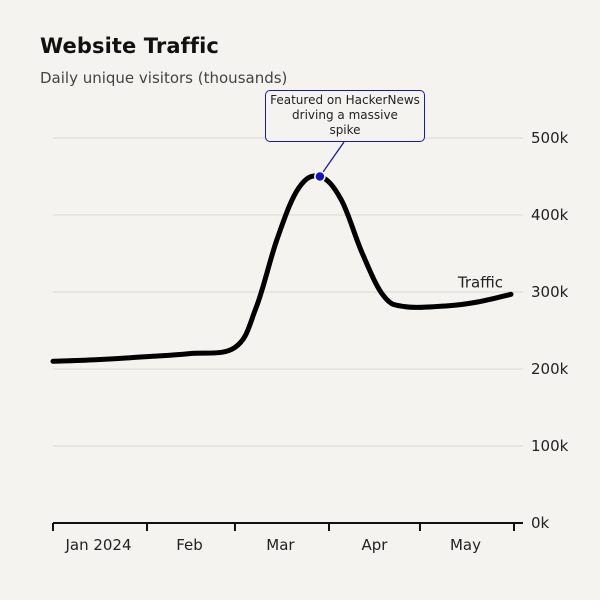 The width and height of the screenshot is (600, 600). I want to click on x-axis: Jan 2024 Feb Mar Apr May, so click(287, 538).